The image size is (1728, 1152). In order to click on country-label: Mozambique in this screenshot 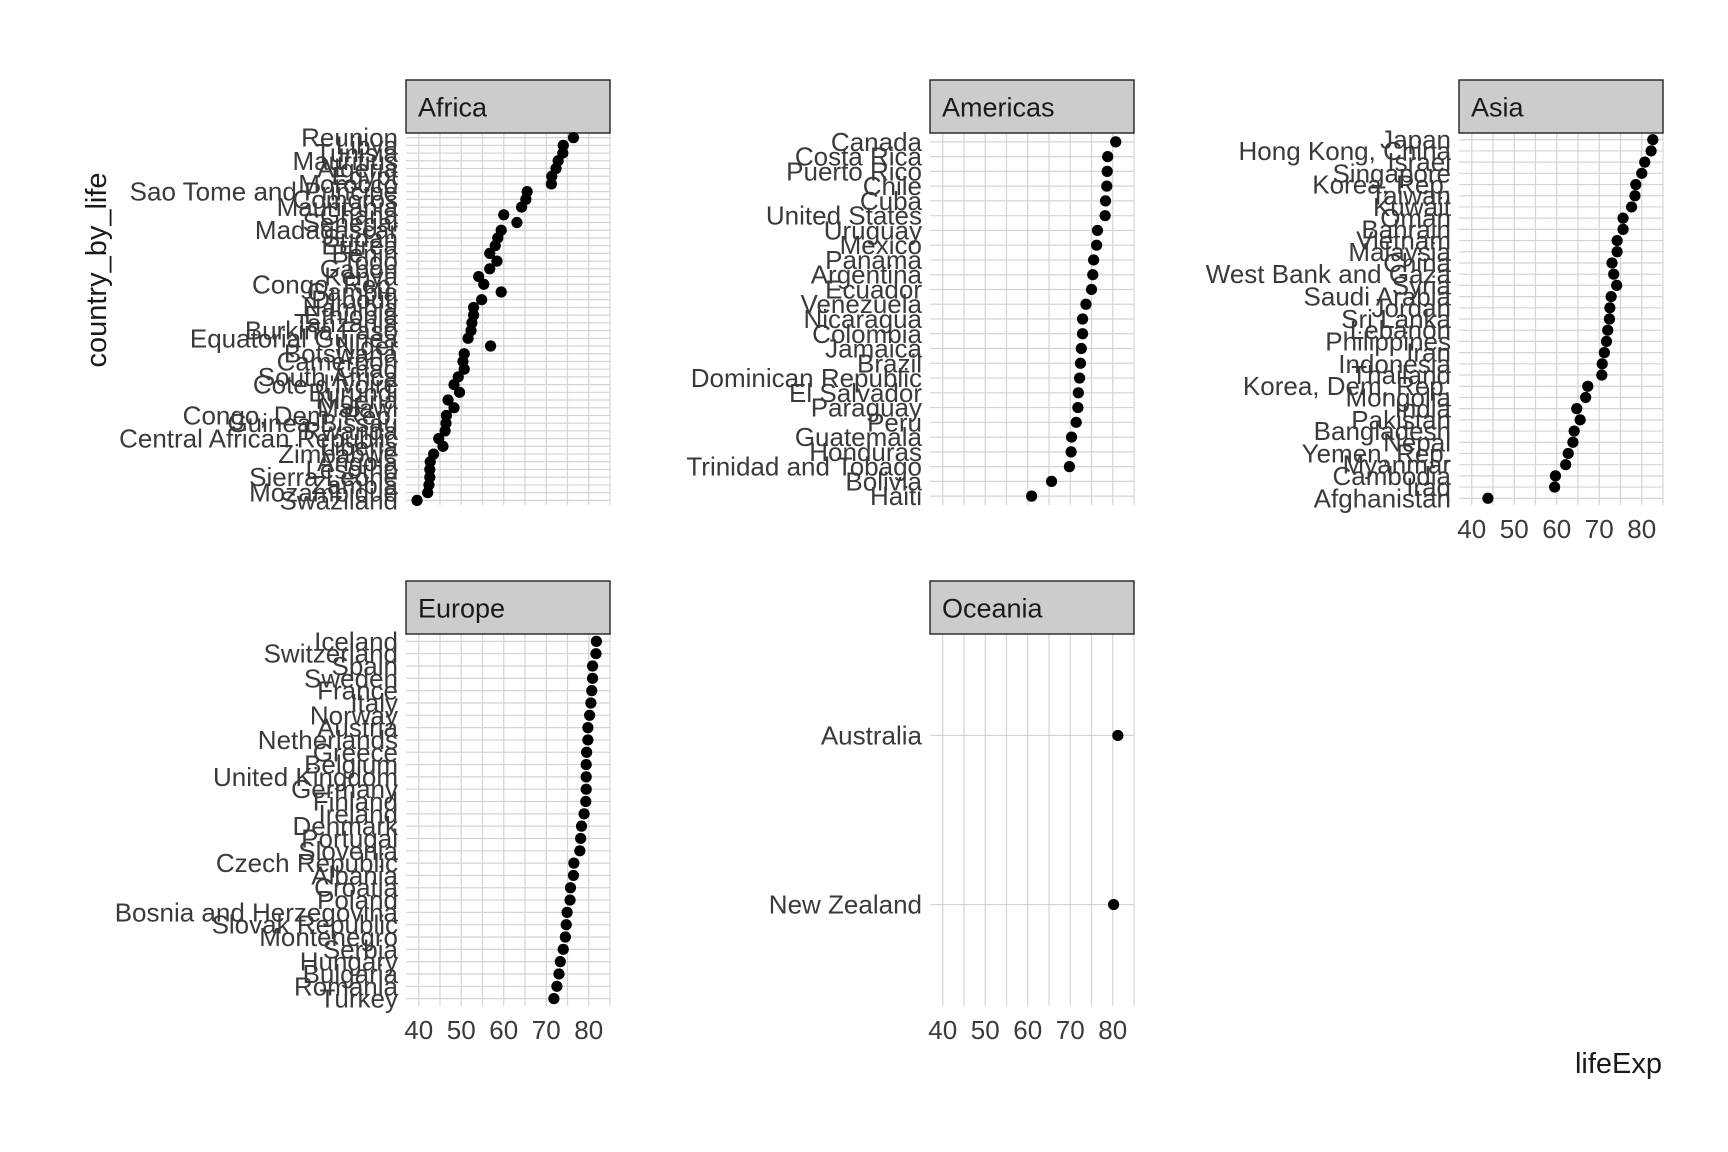, I will do `click(323, 493)`.